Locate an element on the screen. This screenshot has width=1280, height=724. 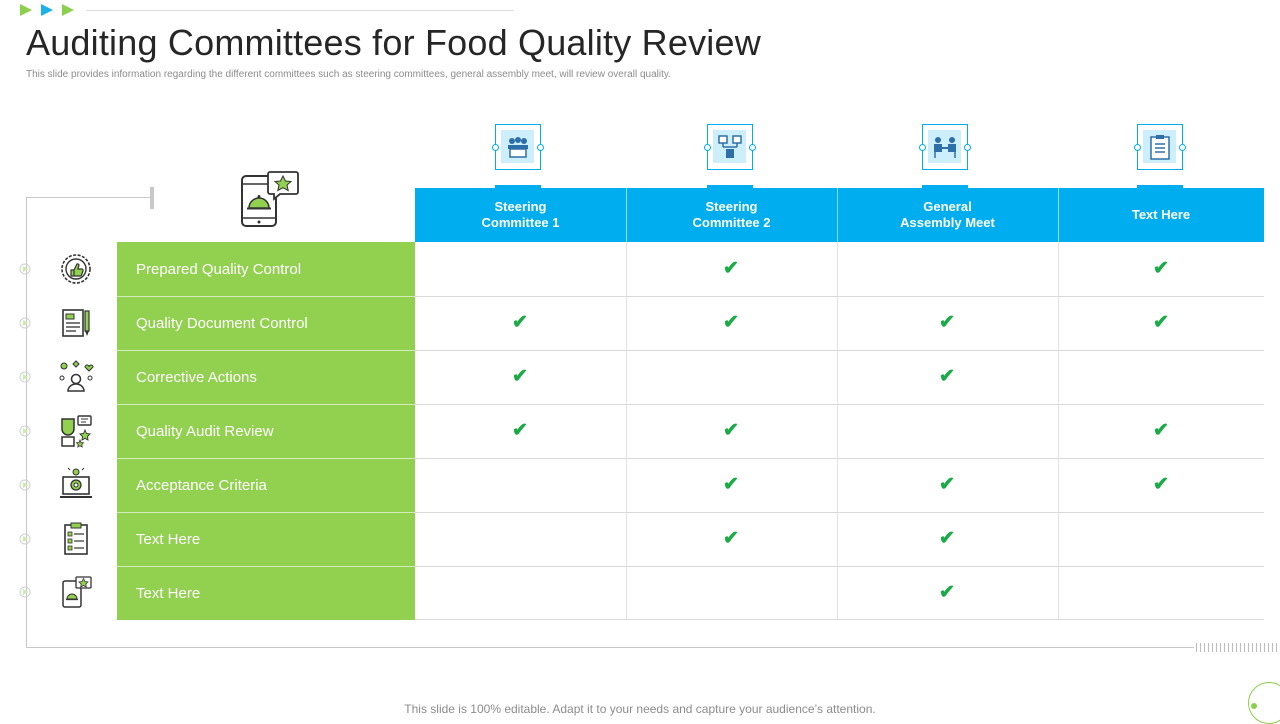
row-label-corrective-actions: Corrective Actions is located at coordinates (266, 377).